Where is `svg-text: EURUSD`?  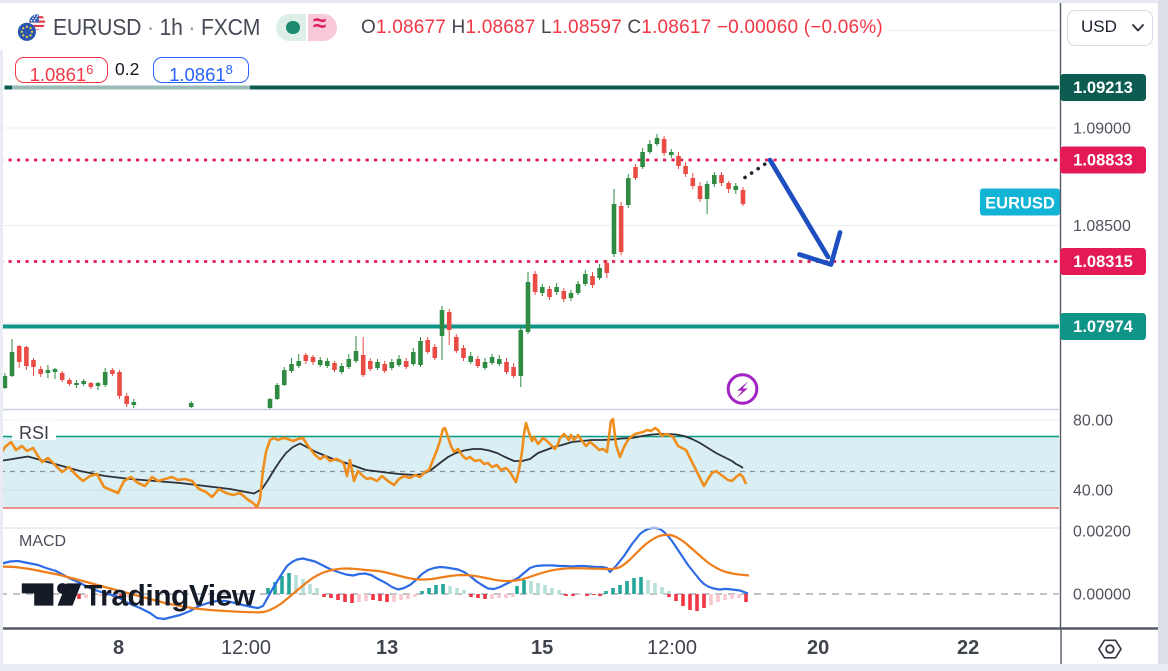 svg-text: EURUSD is located at coordinates (1020, 204).